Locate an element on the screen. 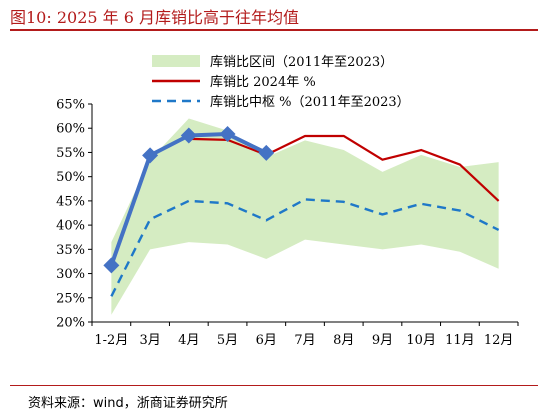 This screenshot has width=548, height=416. x-tick-label: 1-2月 is located at coordinates (111, 340).